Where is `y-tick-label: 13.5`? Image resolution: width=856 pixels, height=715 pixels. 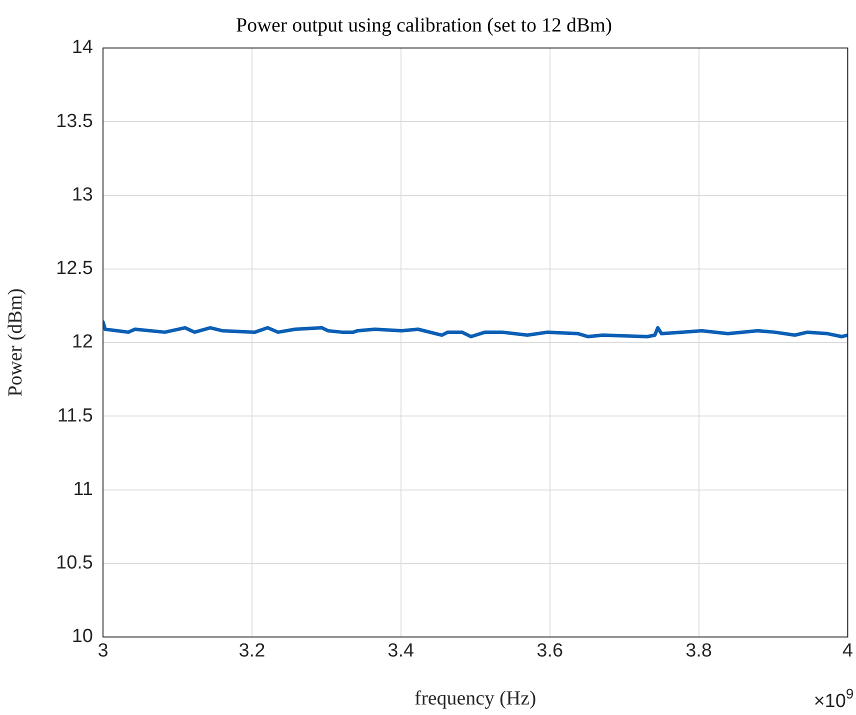 y-tick-label: 13.5 is located at coordinates (74, 121).